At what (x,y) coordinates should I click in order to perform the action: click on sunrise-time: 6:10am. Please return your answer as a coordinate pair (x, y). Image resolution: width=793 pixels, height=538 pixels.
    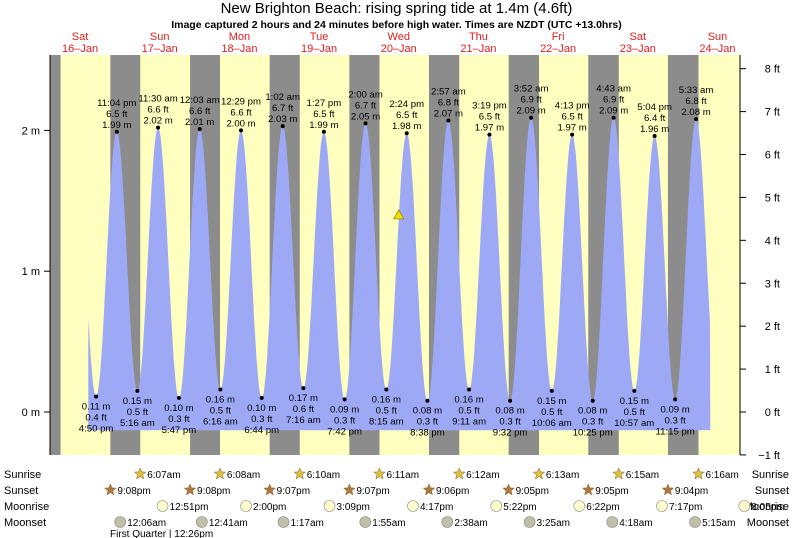
    Looking at the image, I should click on (323, 475).